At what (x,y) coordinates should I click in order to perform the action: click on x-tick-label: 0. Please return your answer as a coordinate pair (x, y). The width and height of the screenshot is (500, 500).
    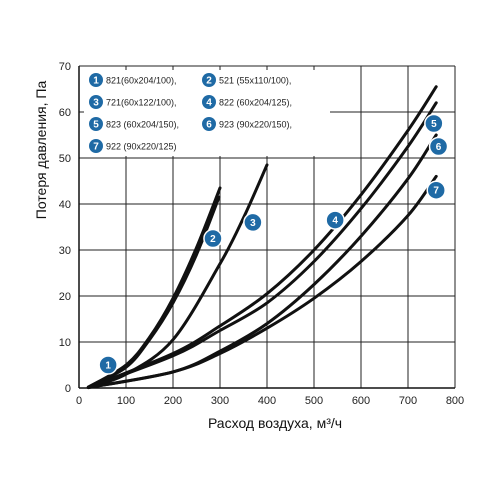
    Looking at the image, I should click on (79, 401).